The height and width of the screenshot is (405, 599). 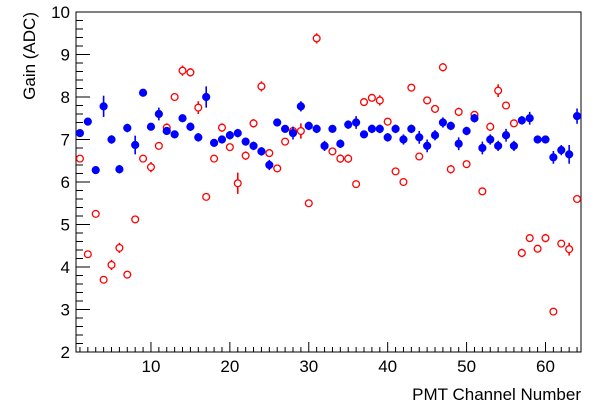 What do you see at coordinates (308, 366) in the screenshot?
I see `x-tick-label: 30` at bounding box center [308, 366].